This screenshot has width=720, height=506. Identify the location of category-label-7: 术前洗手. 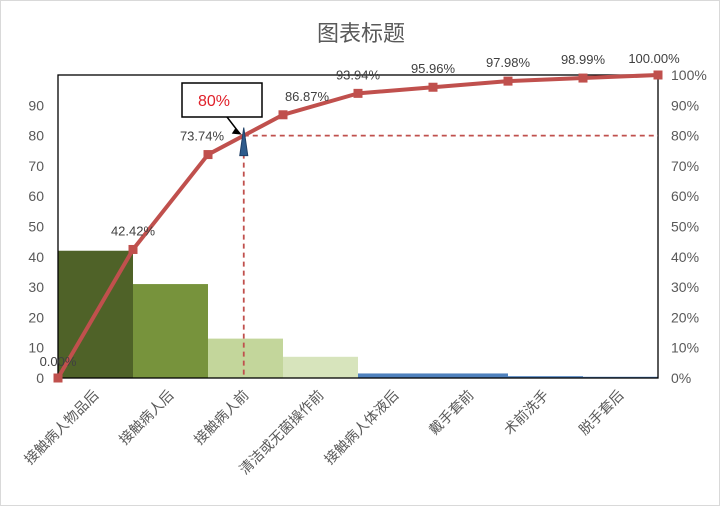
(527, 413).